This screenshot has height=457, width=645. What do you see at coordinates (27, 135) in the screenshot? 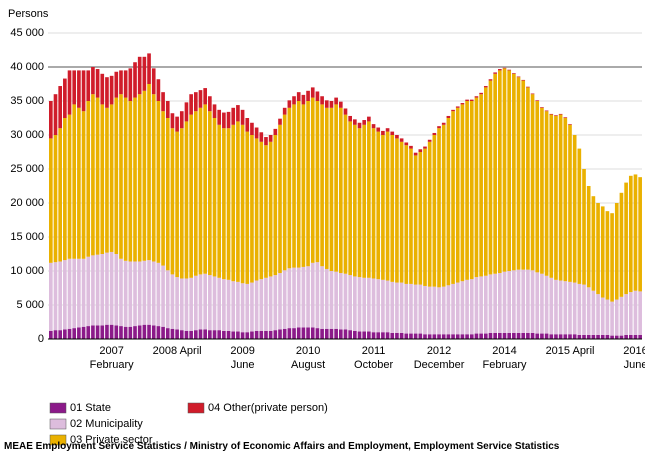
I see `y-tick-label: 30 000` at bounding box center [27, 135].